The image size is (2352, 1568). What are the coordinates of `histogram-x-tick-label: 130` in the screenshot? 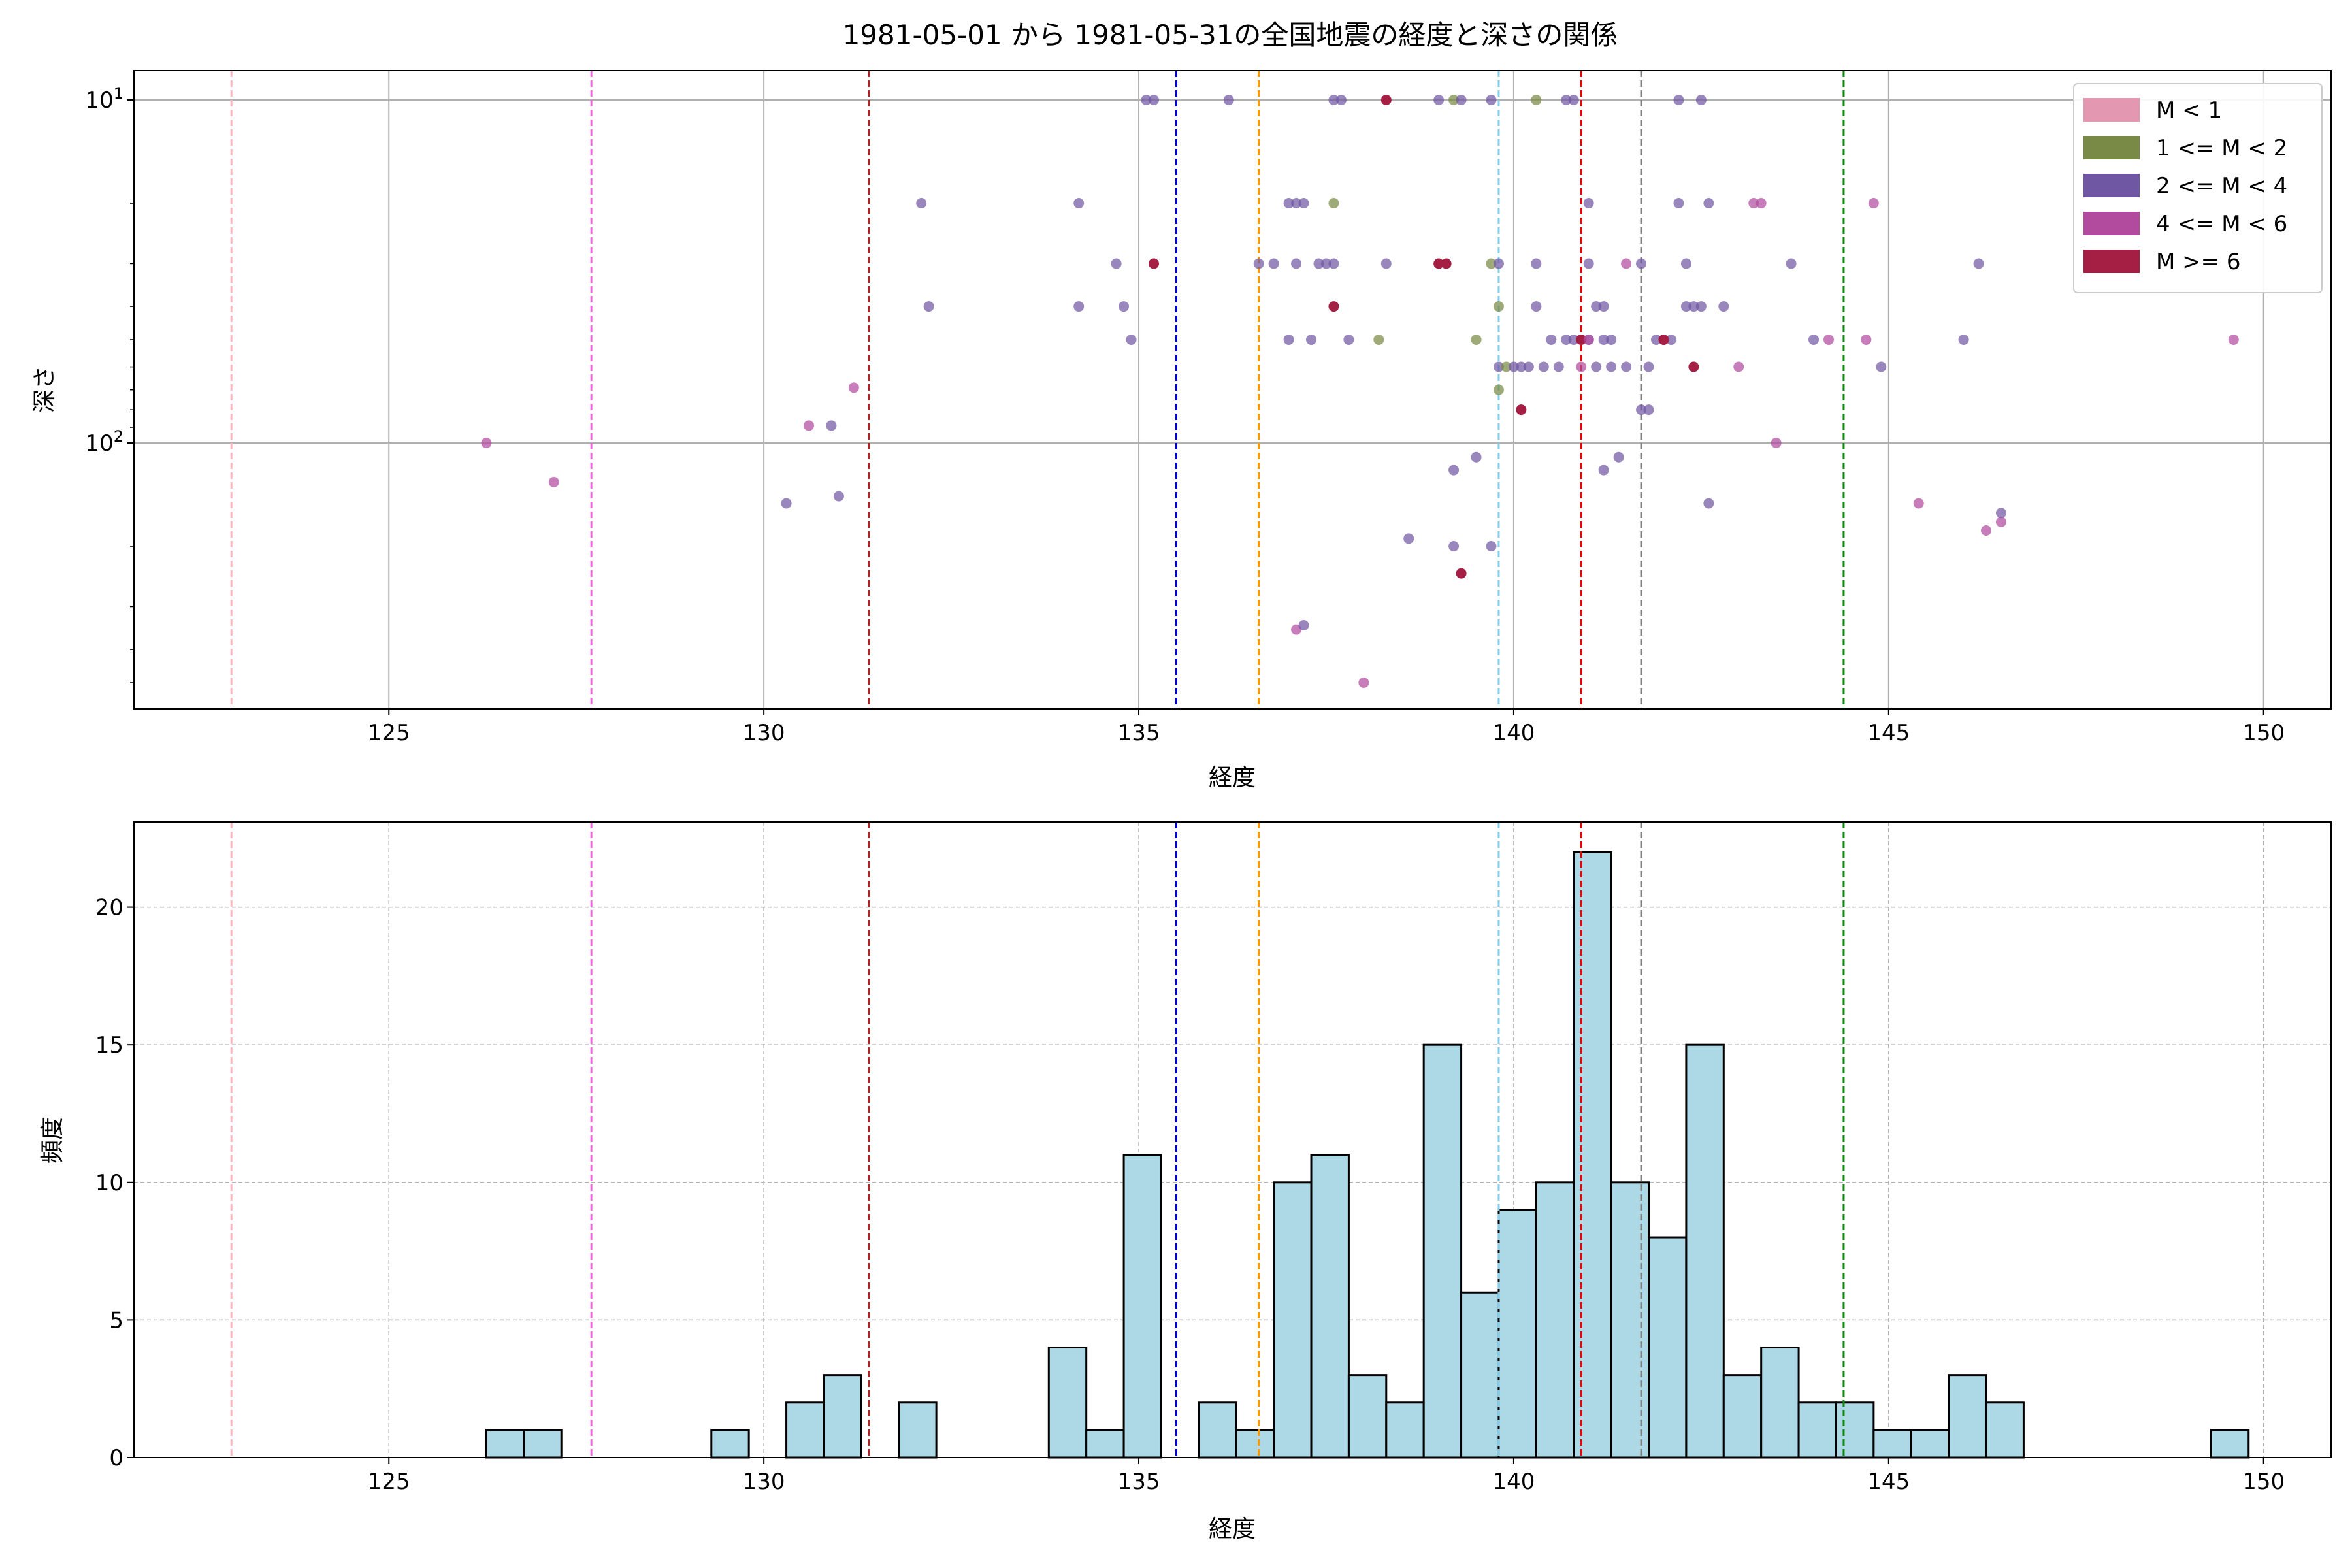 It's located at (764, 1482).